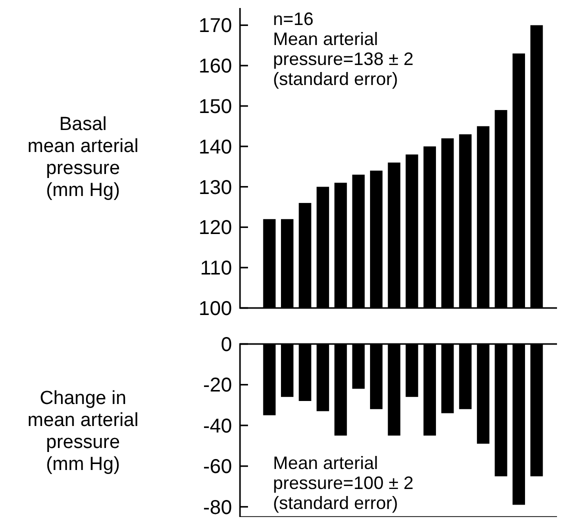  What do you see at coordinates (215, 26) in the screenshot?
I see `y-tick-label: 170` at bounding box center [215, 26].